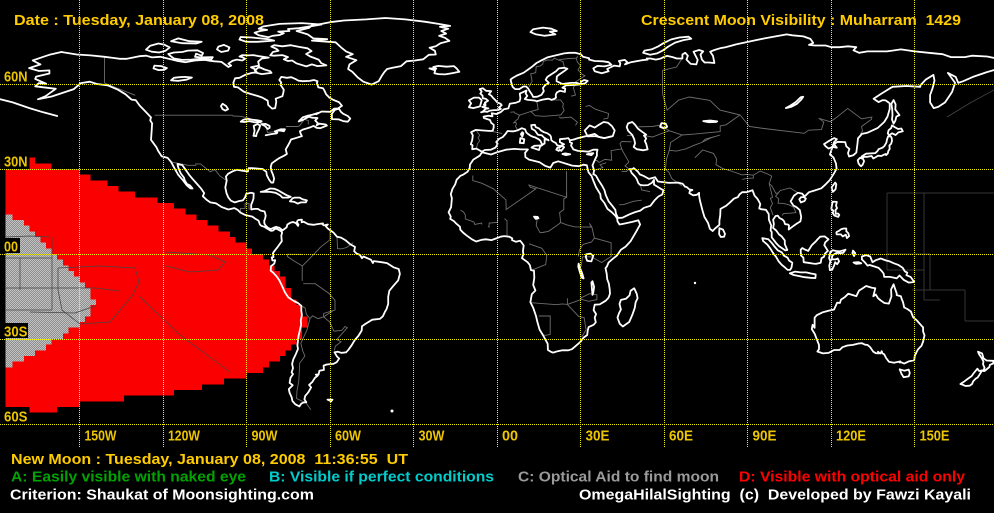  I want to click on svg-text: 60S, so click(16, 418).